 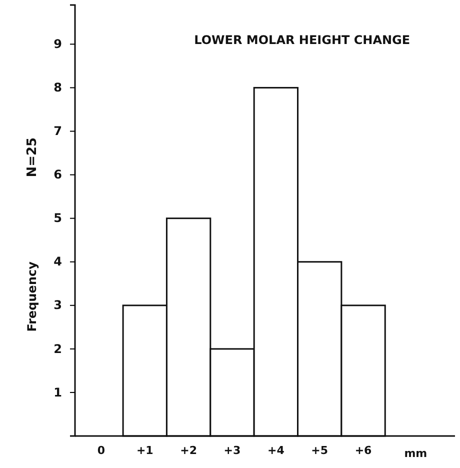 What do you see at coordinates (58, 218) in the screenshot?
I see `y-tick-label: 5` at bounding box center [58, 218].